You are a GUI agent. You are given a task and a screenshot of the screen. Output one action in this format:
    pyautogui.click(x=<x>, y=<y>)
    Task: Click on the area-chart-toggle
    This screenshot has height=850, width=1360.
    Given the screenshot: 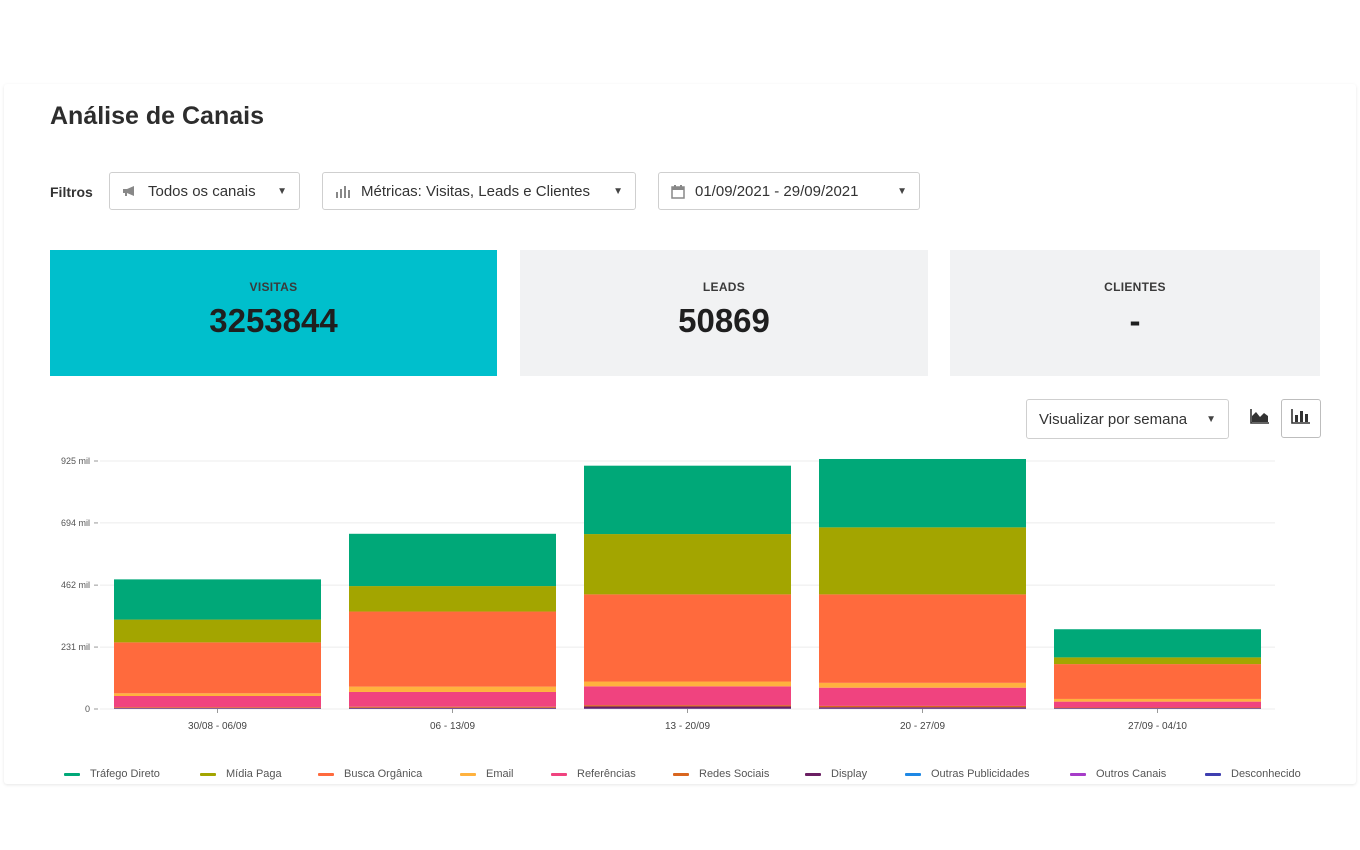 What is the action you would take?
    pyautogui.click(x=1260, y=418)
    